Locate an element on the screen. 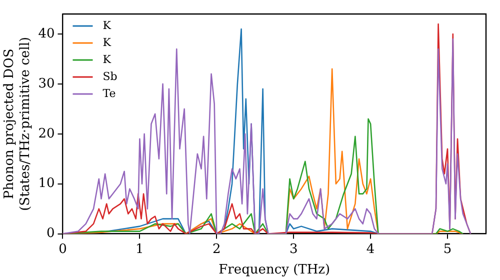 The height and width of the screenshot is (280, 500). legend-label: Sb is located at coordinates (110, 76).